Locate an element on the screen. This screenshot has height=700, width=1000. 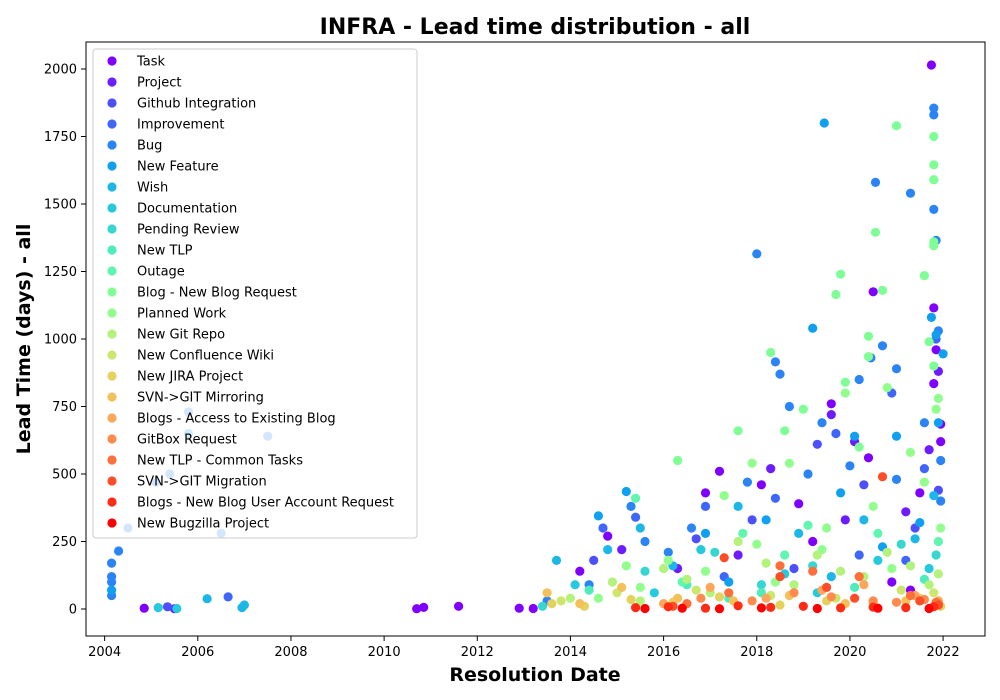
y-tick-label: 250 is located at coordinates (64, 542).